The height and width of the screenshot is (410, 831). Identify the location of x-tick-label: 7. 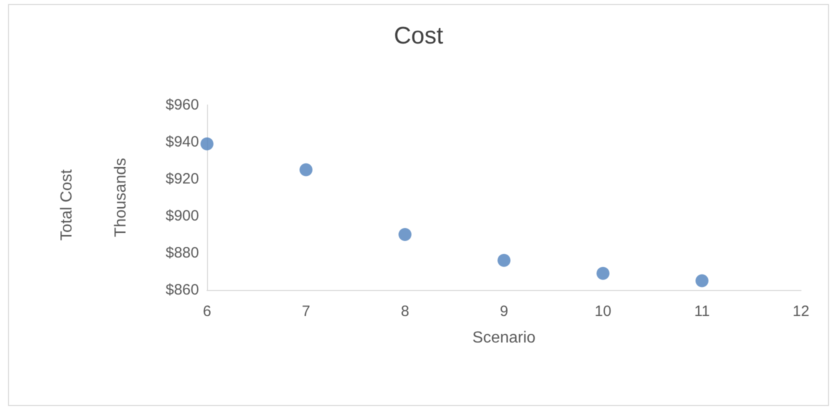
(306, 311).